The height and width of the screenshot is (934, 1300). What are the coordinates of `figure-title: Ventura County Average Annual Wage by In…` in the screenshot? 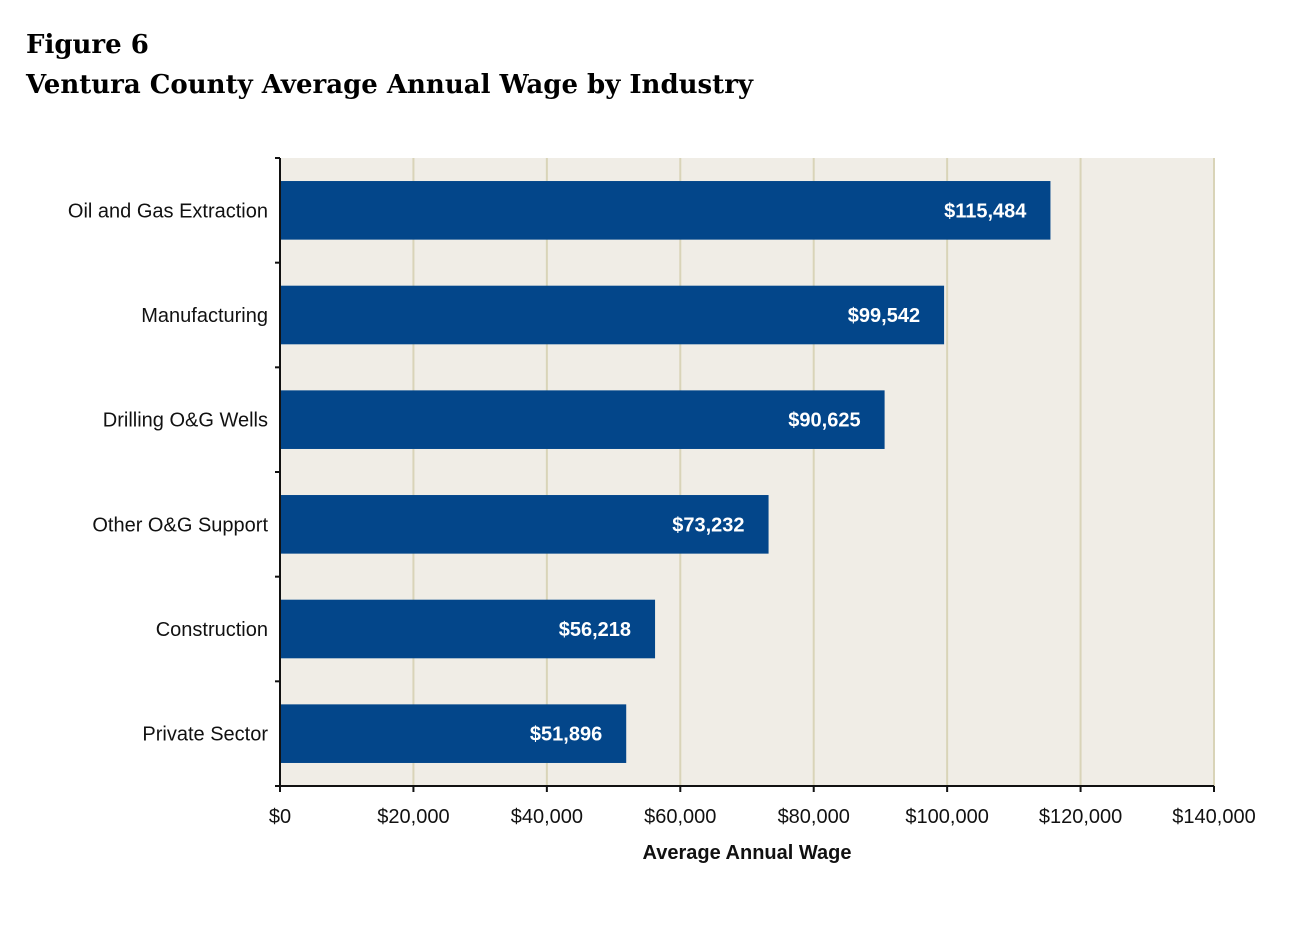 It's located at (389, 85).